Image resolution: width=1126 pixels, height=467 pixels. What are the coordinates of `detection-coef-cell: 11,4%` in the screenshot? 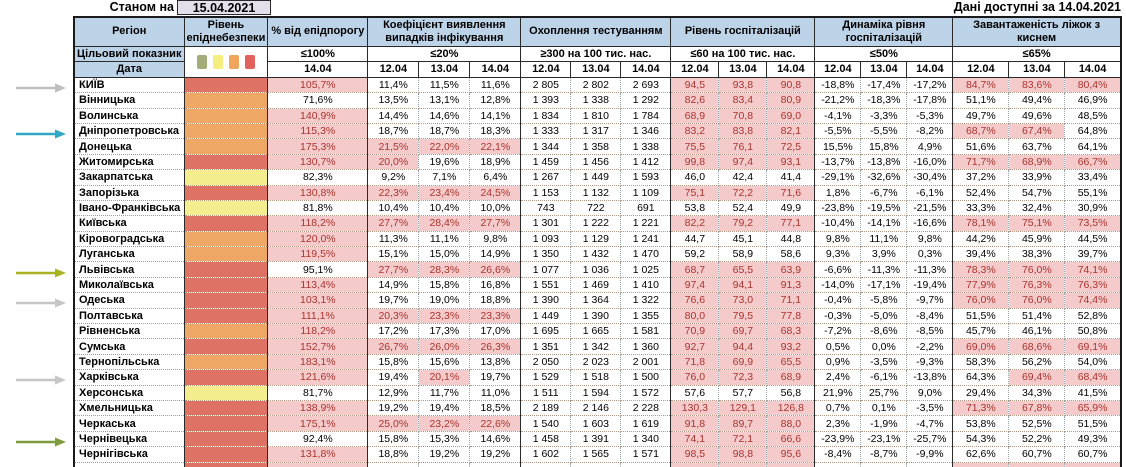 It's located at (393, 85).